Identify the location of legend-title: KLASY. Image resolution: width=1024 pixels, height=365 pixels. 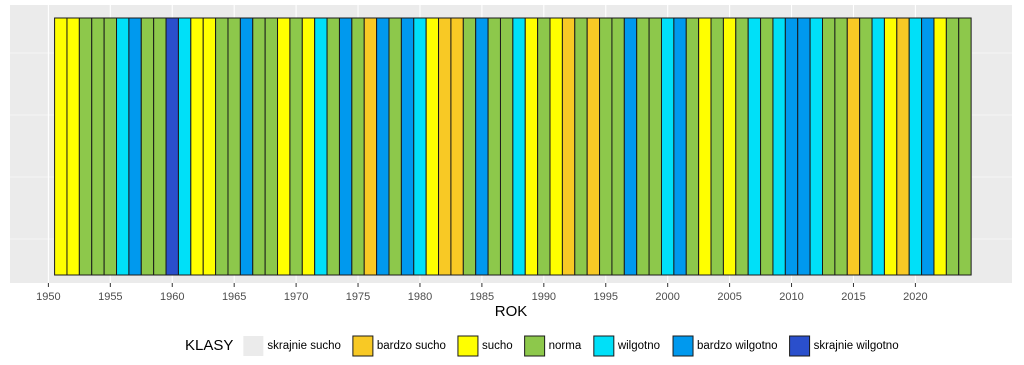
(209, 345).